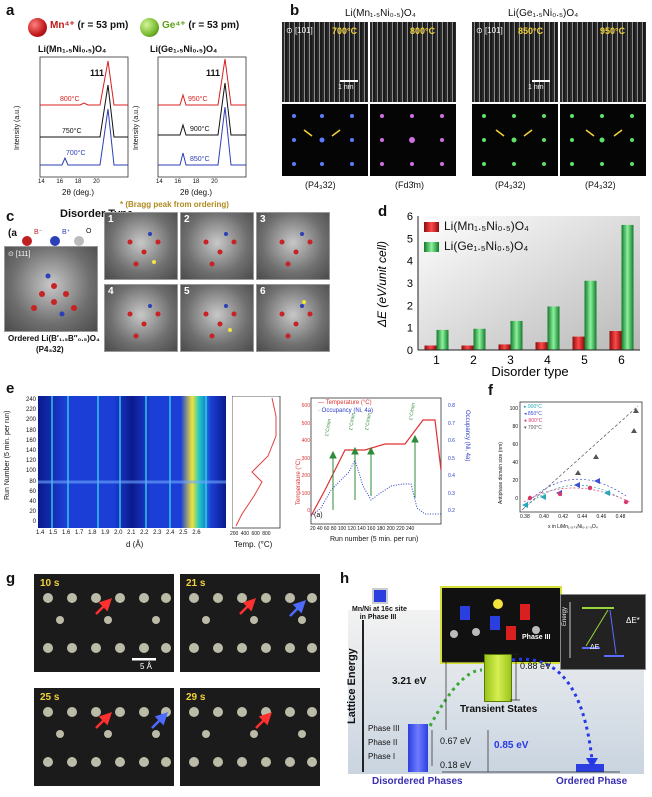 This screenshot has height=797, width=652. Describe the element at coordinates (349, 81) in the screenshot. I see `scale-bar-left` at that location.